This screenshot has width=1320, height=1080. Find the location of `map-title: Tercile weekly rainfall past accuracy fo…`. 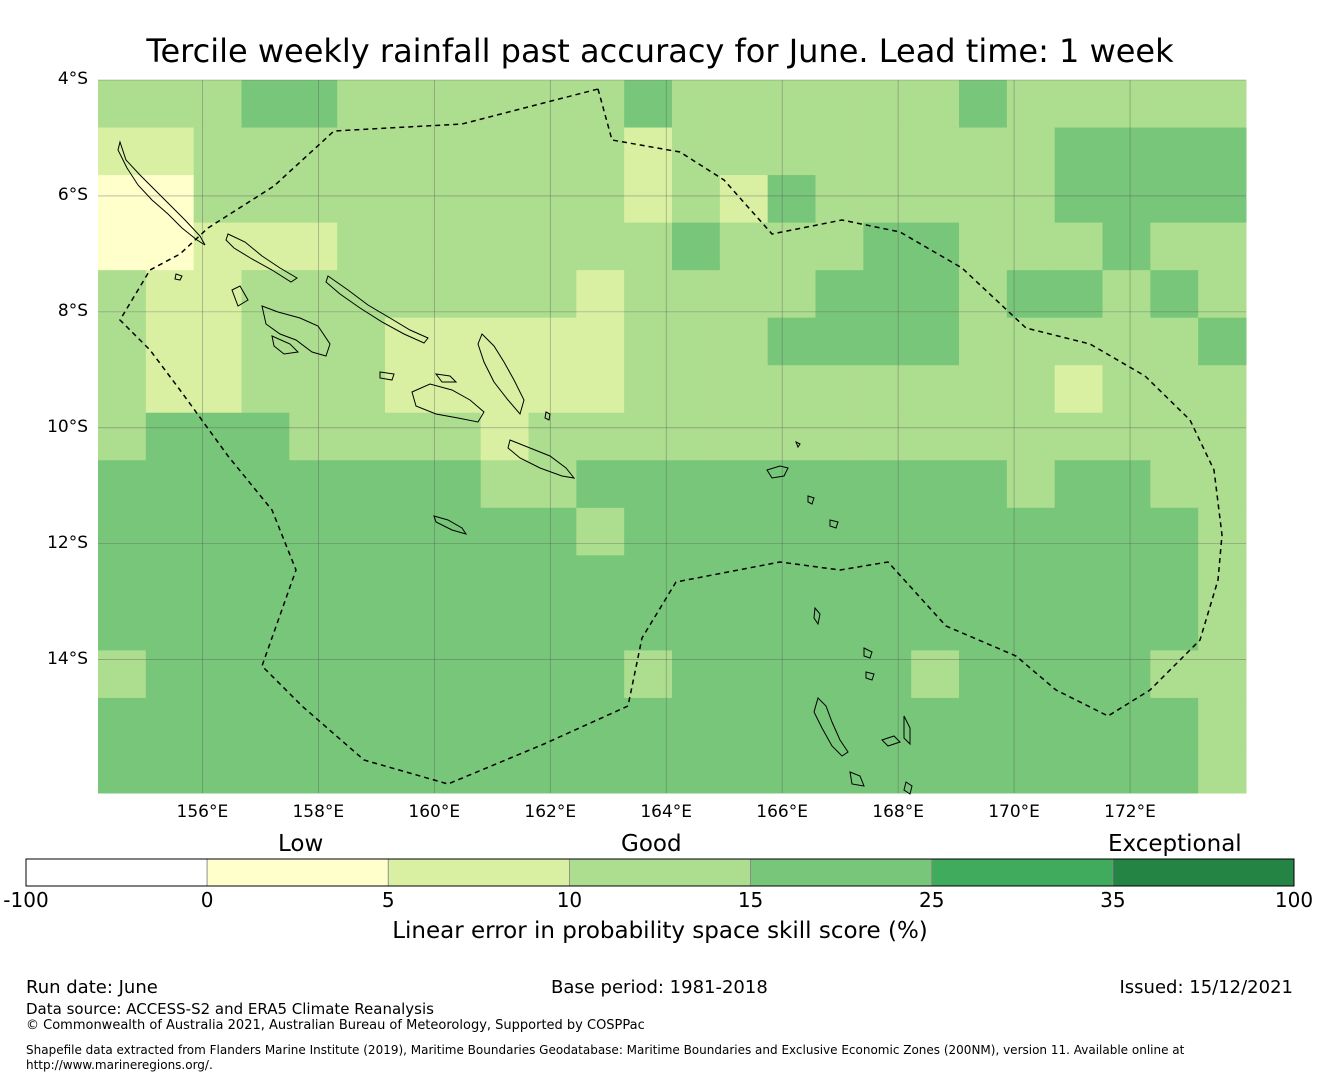

map-title: Tercile weekly rainfall past accuracy fo… is located at coordinates (660, 51).